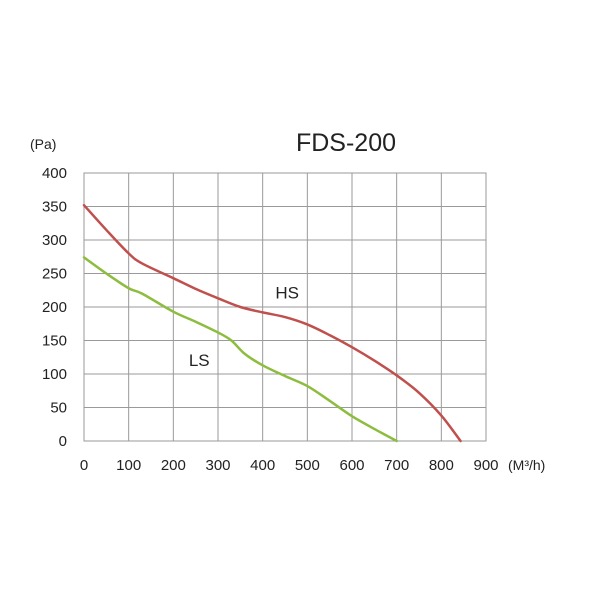  I want to click on chart-title: FDS-200, so click(346, 143).